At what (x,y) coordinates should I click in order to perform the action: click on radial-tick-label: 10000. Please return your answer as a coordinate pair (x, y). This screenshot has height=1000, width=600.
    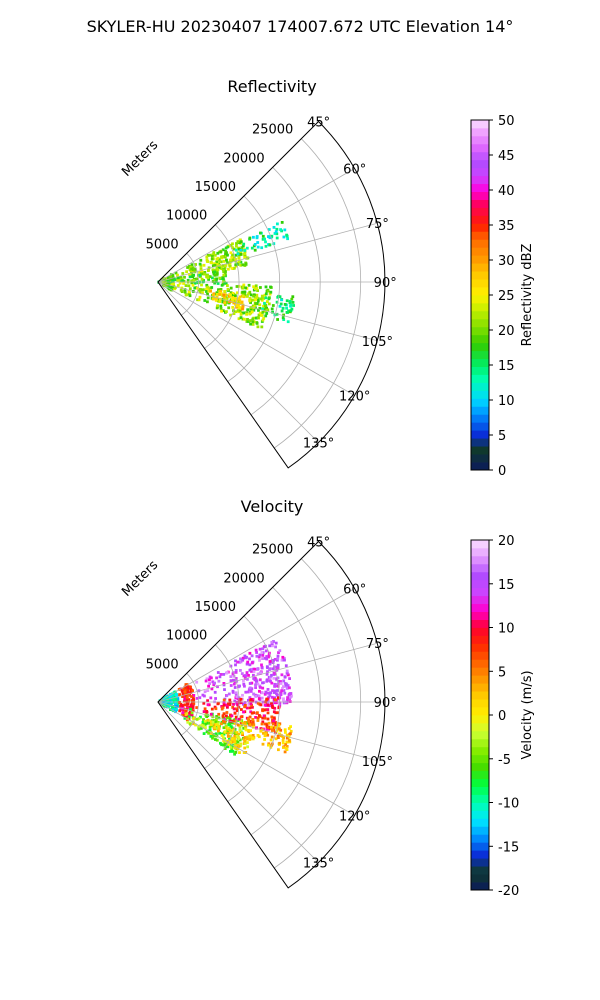
    Looking at the image, I should click on (186, 216).